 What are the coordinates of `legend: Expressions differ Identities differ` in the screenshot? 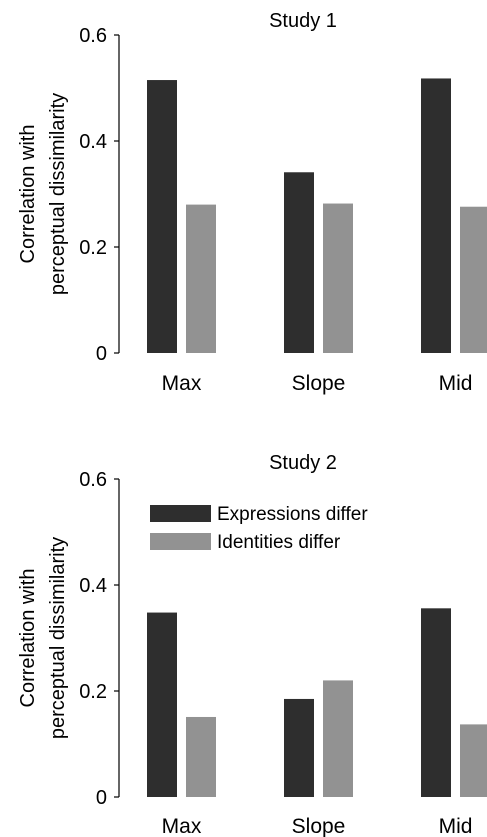 It's located at (259, 528).